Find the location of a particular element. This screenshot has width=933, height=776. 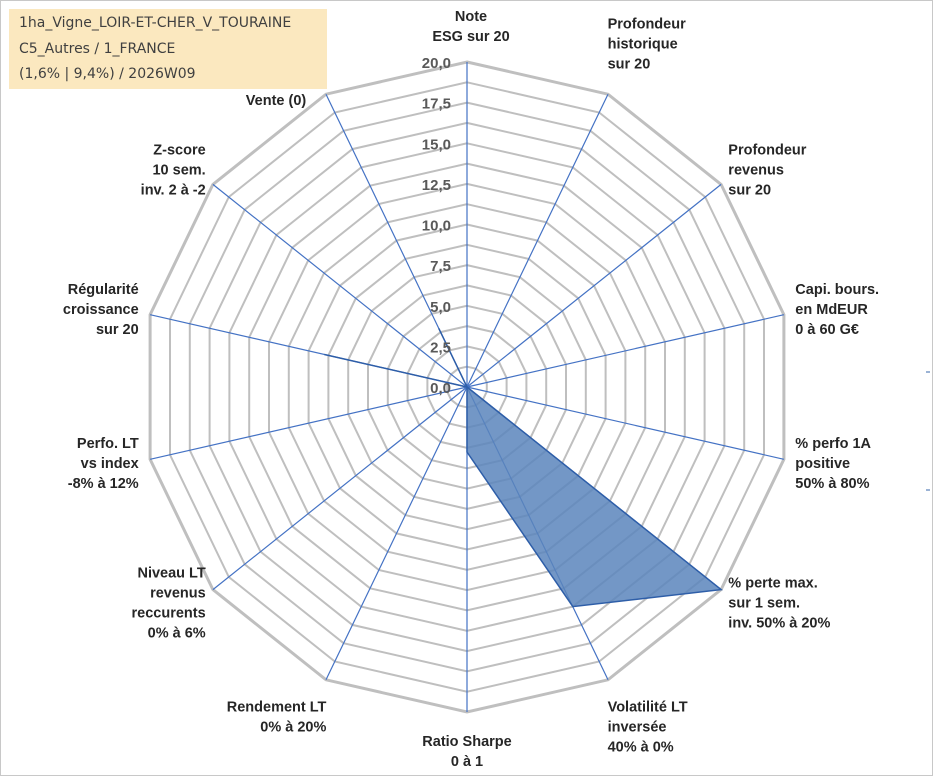

axis-label: Z-score is located at coordinates (179, 151).